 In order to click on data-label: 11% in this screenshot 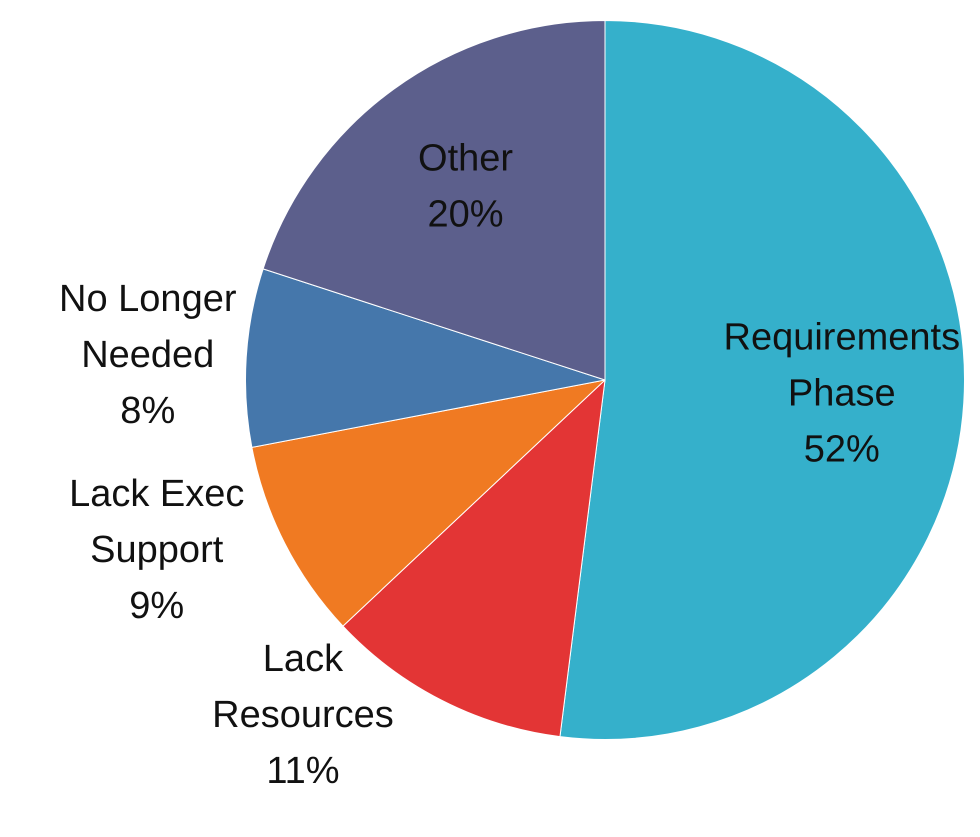, I will do `click(303, 771)`.